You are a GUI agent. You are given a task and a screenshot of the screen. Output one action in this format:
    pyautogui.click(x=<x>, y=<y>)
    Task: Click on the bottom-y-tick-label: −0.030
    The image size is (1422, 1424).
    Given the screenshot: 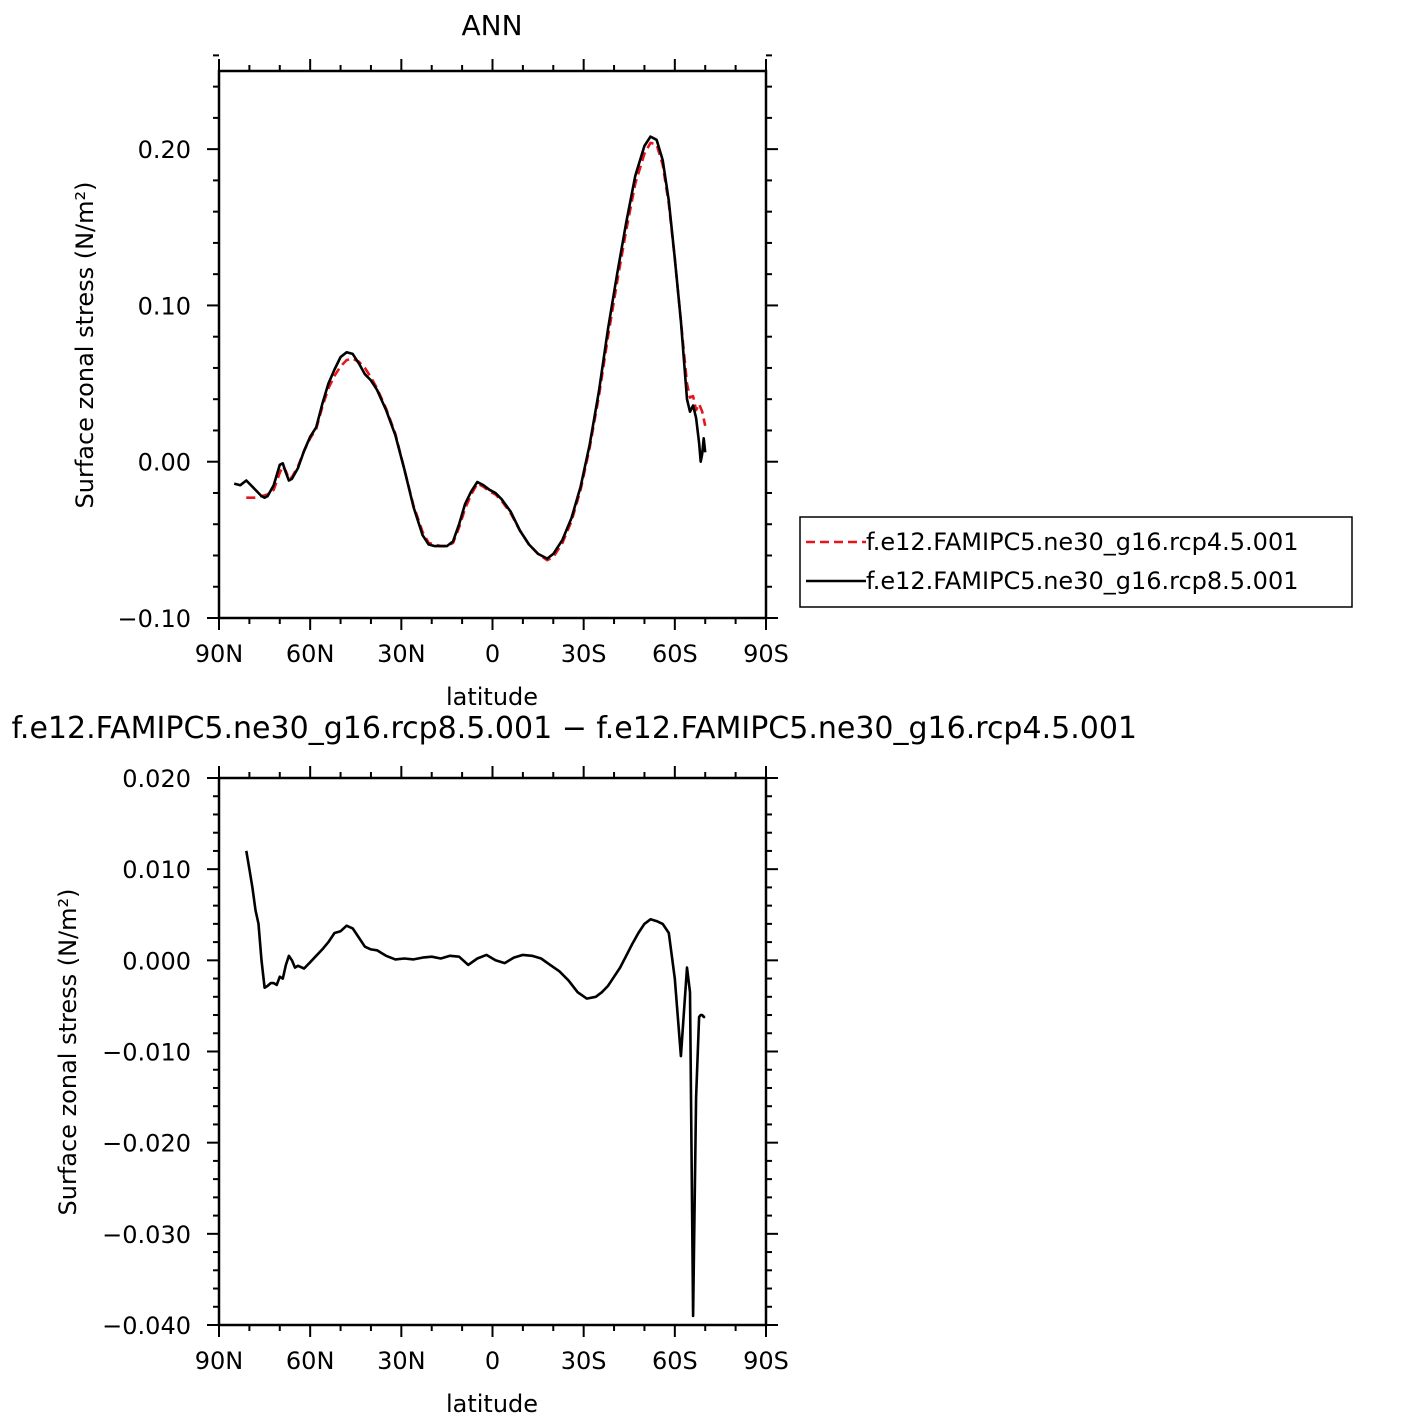 What is the action you would take?
    pyautogui.click(x=146, y=1235)
    